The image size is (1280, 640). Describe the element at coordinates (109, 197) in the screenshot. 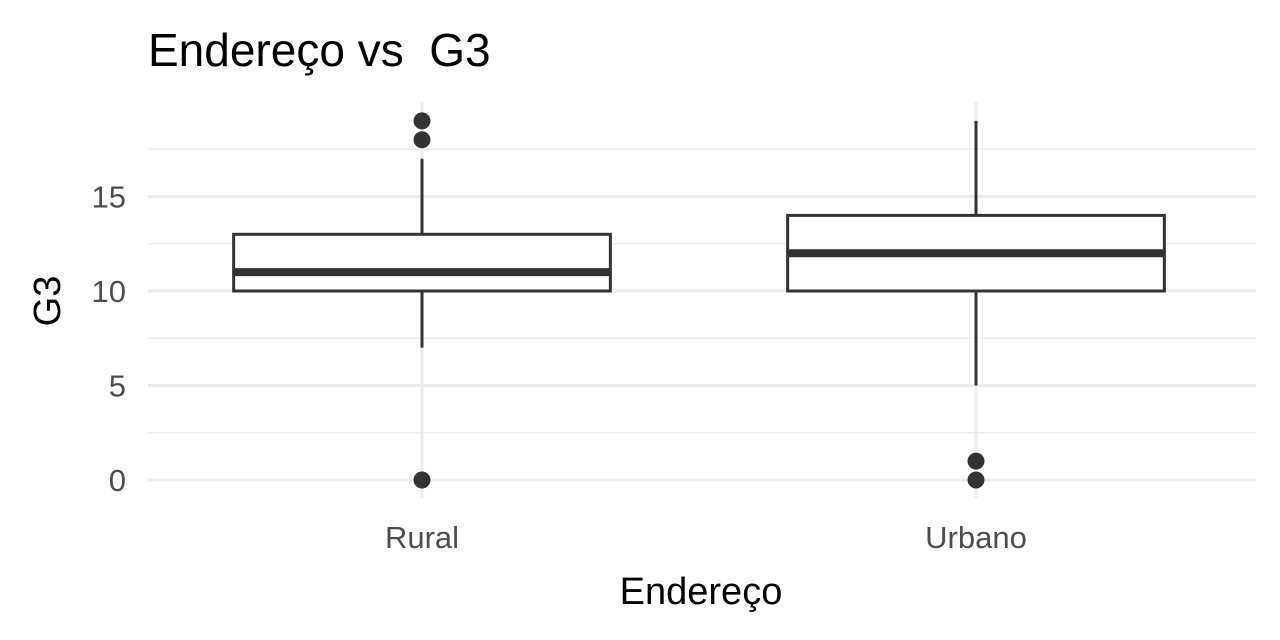

I see `y-tick-label: 15` at that location.